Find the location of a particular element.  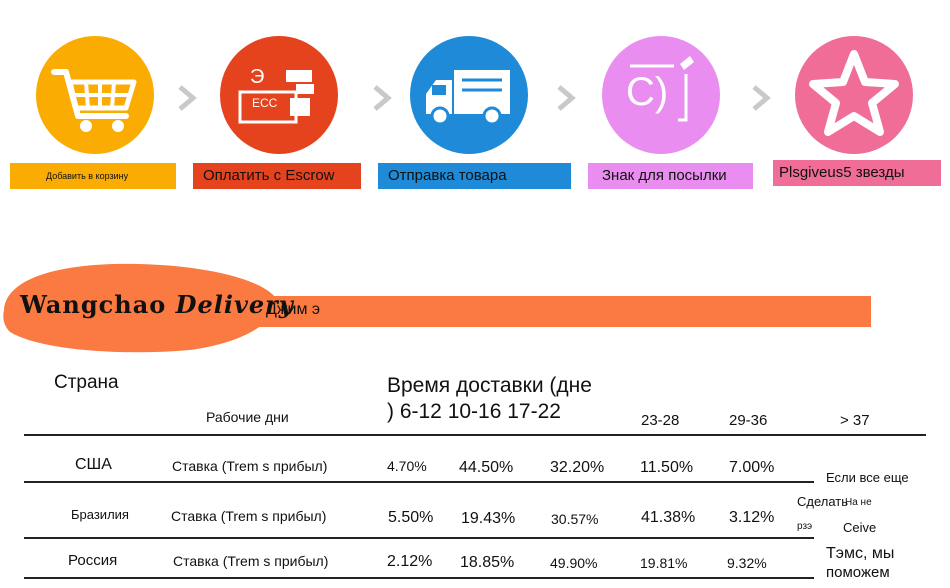

star-icon is located at coordinates (854, 93).